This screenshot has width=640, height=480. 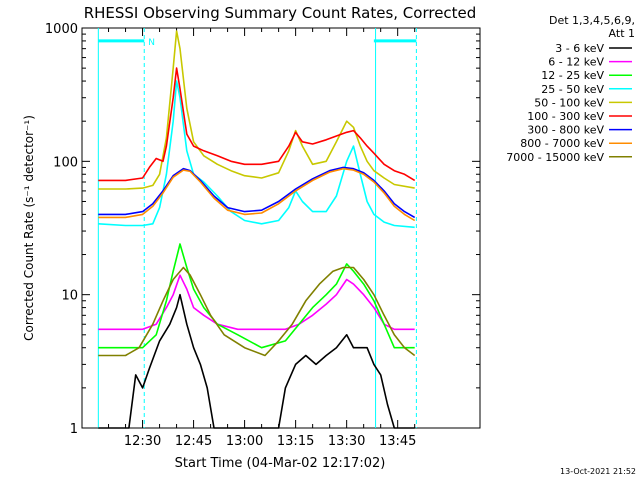 I want to click on legend-label-8: 7000 - 15000 keV, so click(x=555, y=157).